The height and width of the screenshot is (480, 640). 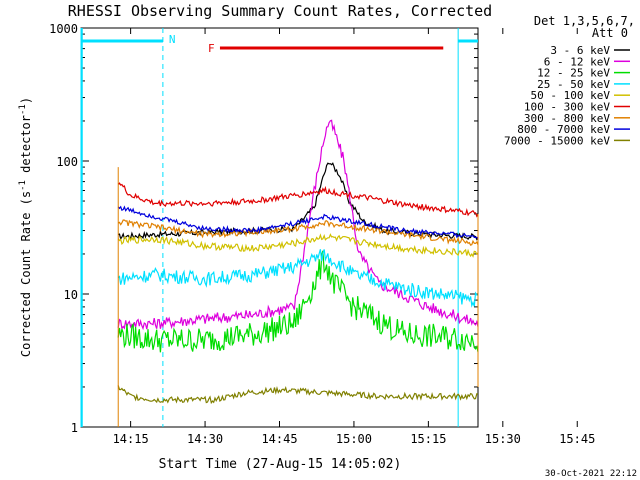 What do you see at coordinates (23, 185) in the screenshot?
I see `y-axis-label-sup1: -1` at bounding box center [23, 185].